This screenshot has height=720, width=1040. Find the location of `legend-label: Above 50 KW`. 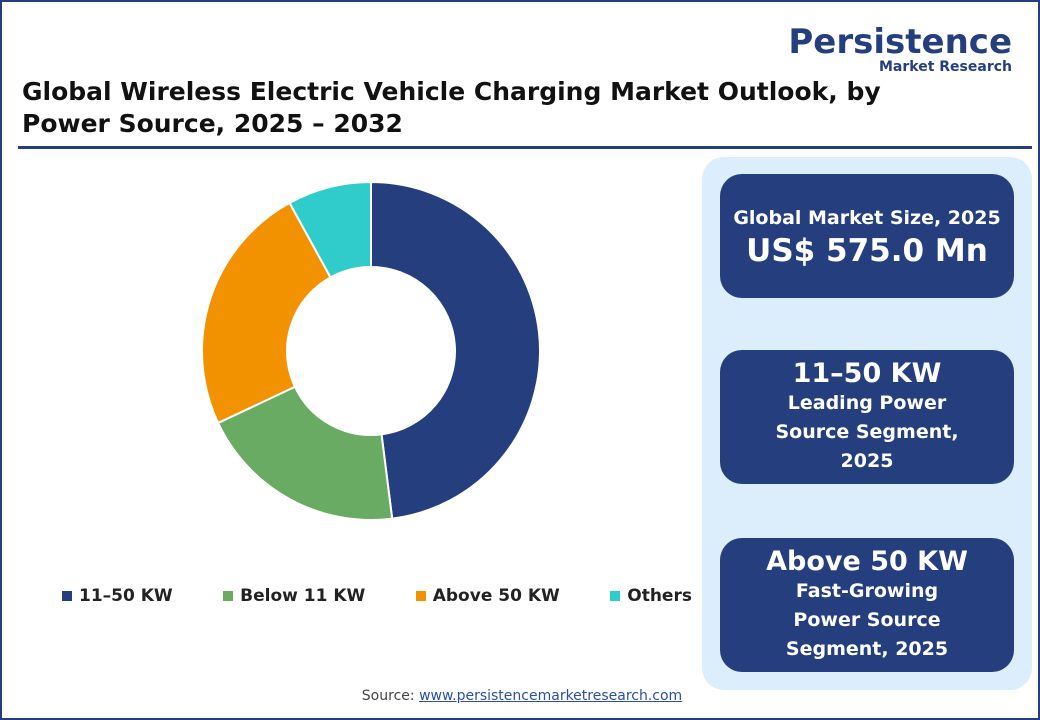

legend-label: Above 50 KW is located at coordinates (496, 596).